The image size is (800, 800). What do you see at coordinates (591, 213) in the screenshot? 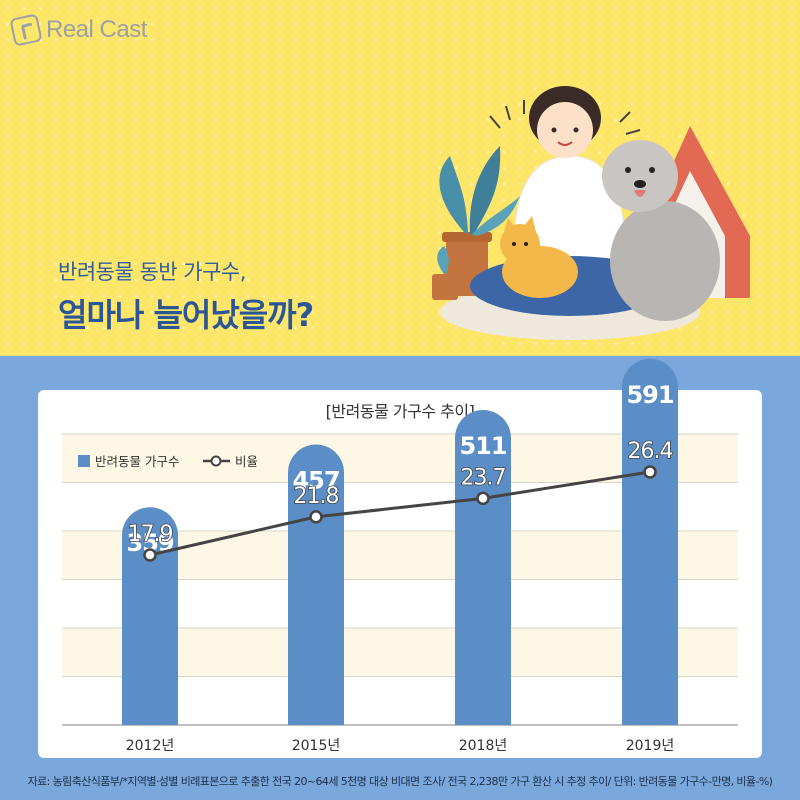
I see `illustration-person-with-pets` at bounding box center [591, 213].